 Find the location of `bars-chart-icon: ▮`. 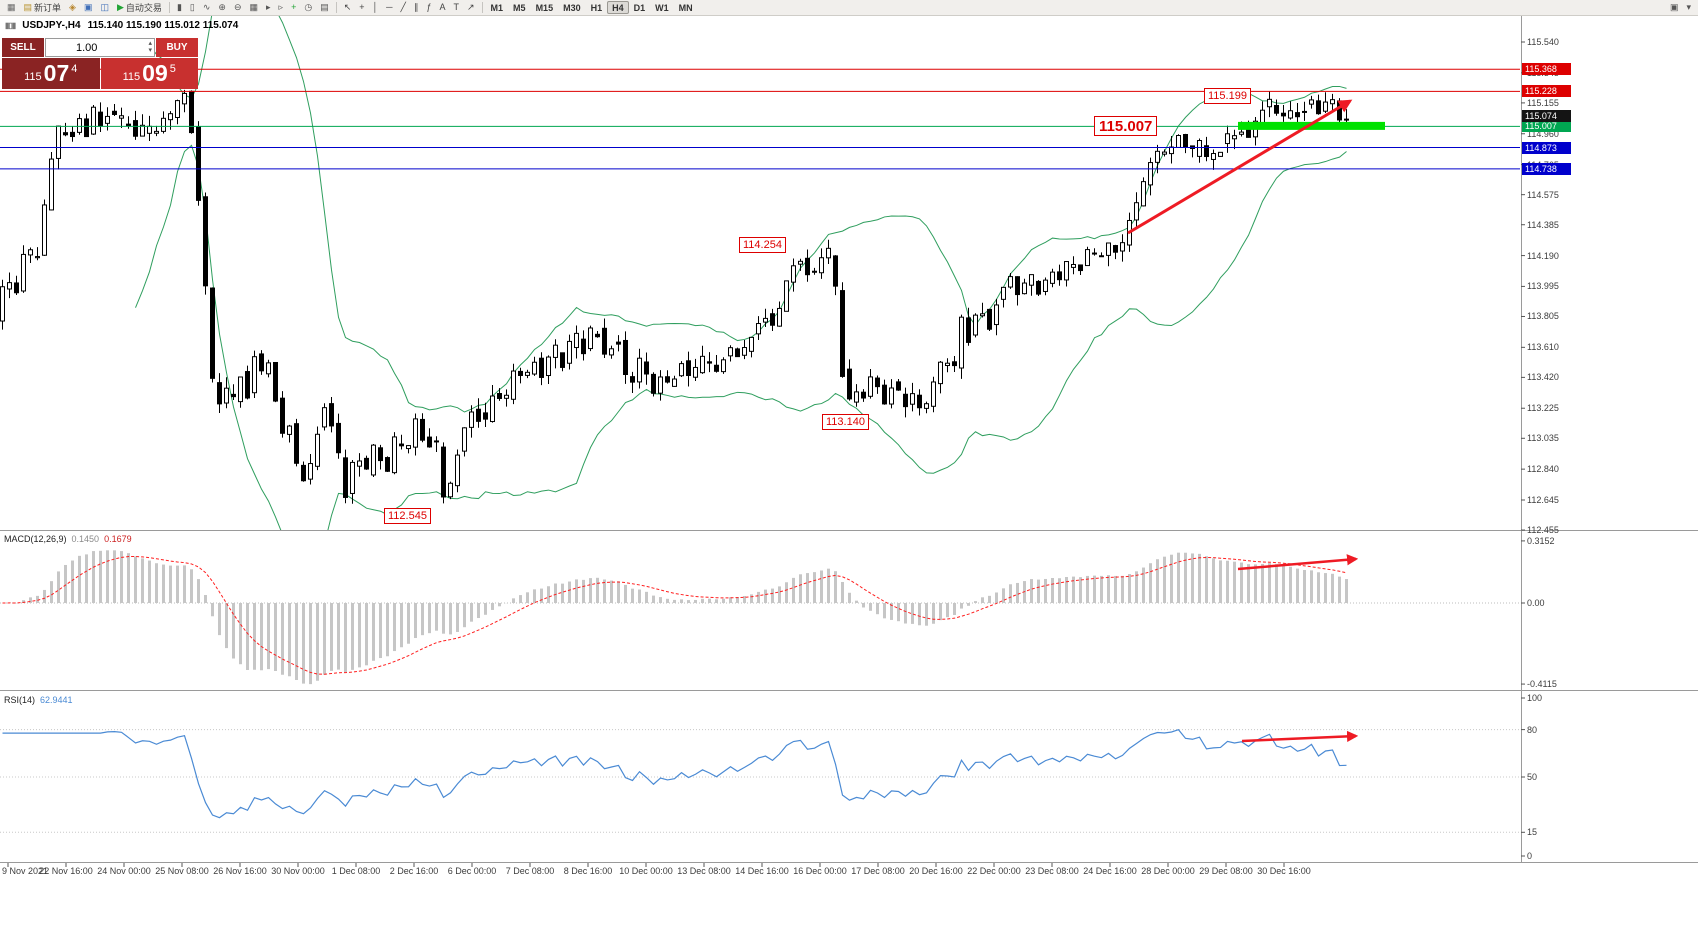

bars-chart-icon: ▮ is located at coordinates (179, 8).